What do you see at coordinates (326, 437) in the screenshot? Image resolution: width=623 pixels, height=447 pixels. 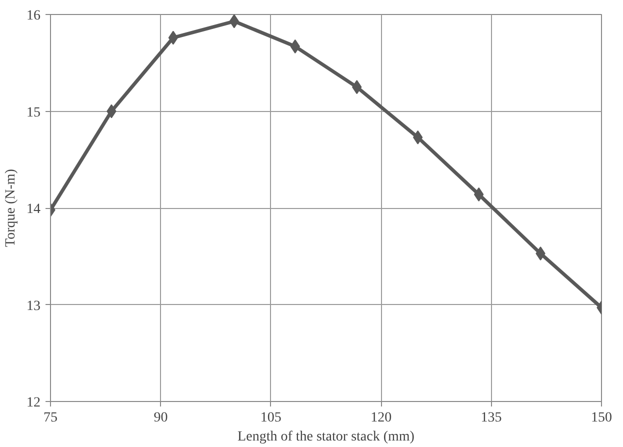 I see `x-axis-title: Length of the stator stack (mm)` at bounding box center [326, 437].